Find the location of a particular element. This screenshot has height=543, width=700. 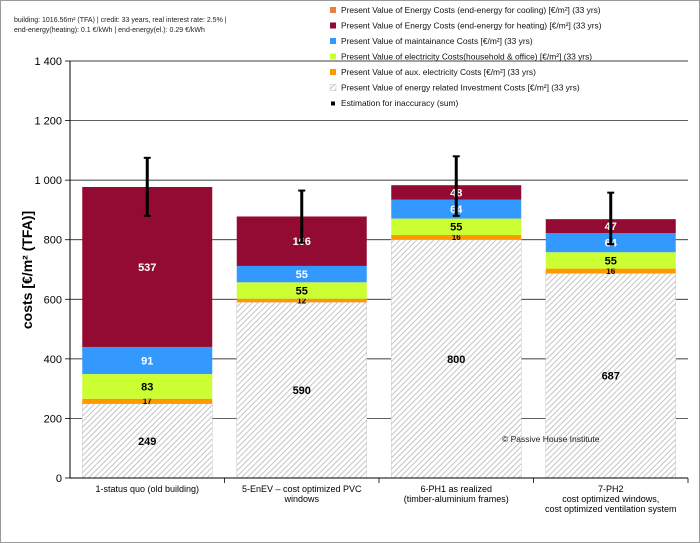

y-tick-label: 1 400 is located at coordinates (48, 62).